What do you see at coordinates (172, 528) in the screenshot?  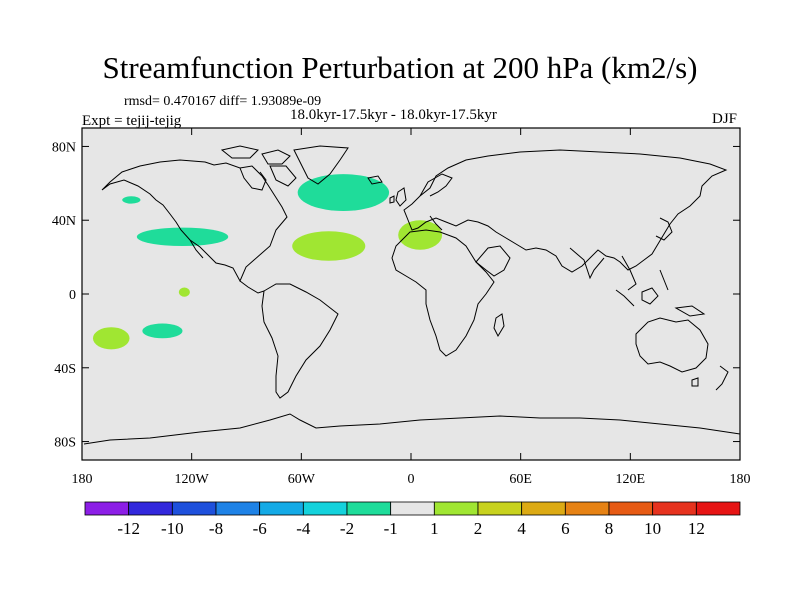 I see `colorbar-label: -10` at bounding box center [172, 528].